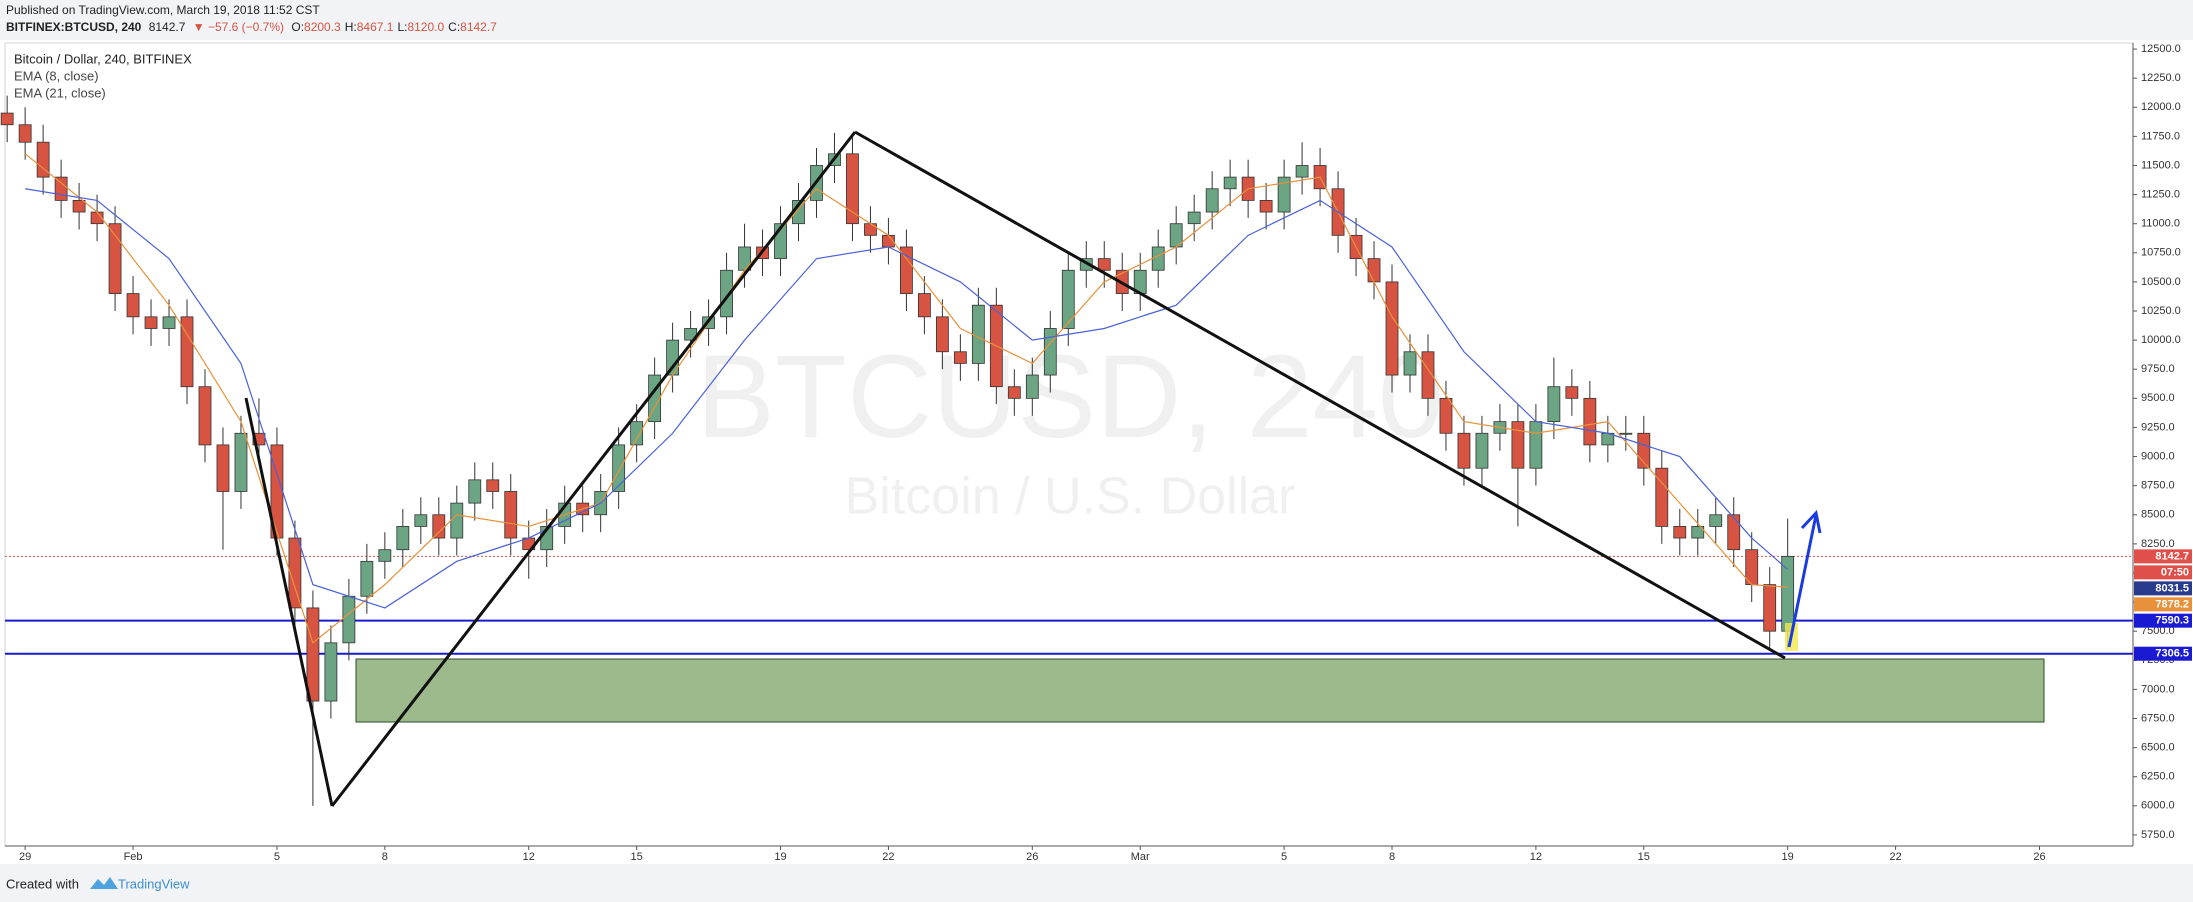 This screenshot has height=902, width=2193. I want to click on last-price: 8142.7, so click(167, 27).